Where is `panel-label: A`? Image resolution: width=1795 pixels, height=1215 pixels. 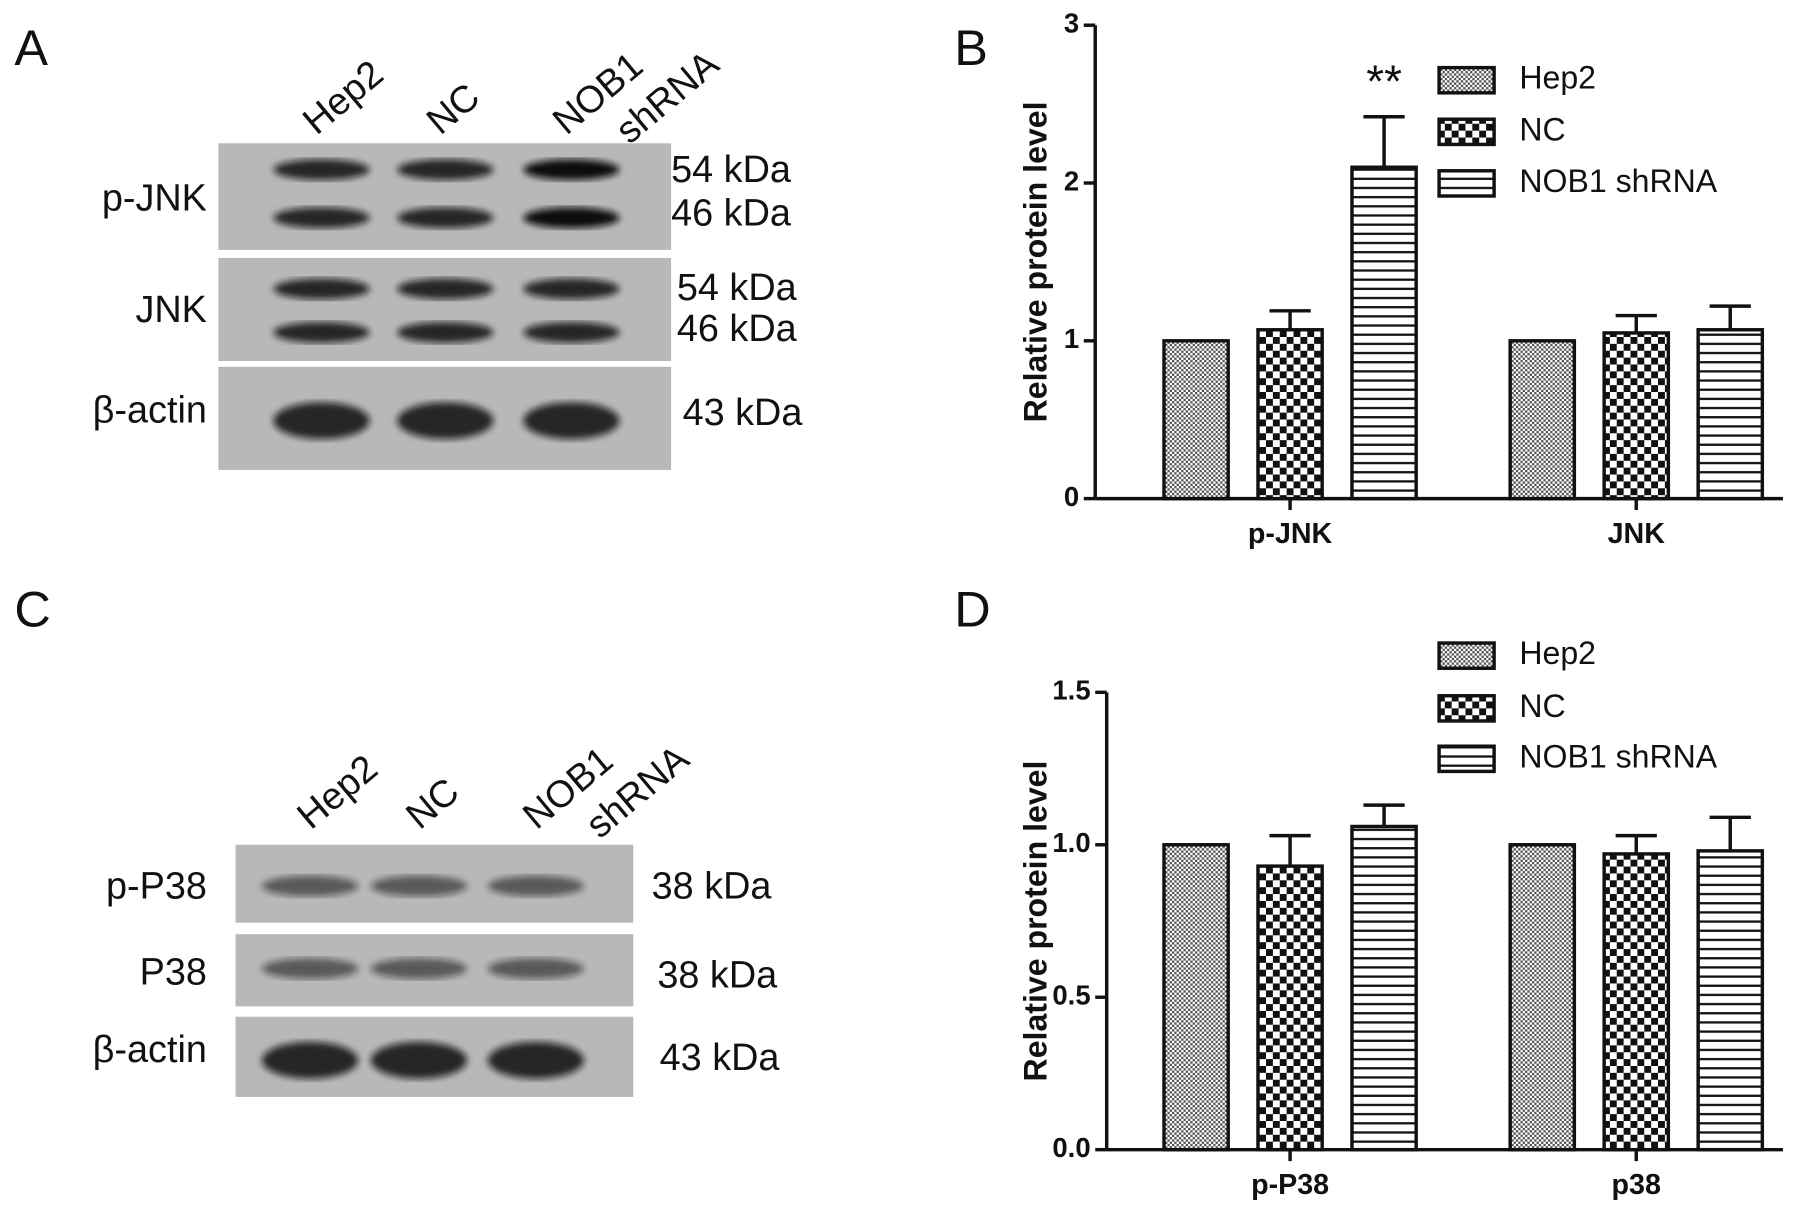
panel-label: A is located at coordinates (31, 47).